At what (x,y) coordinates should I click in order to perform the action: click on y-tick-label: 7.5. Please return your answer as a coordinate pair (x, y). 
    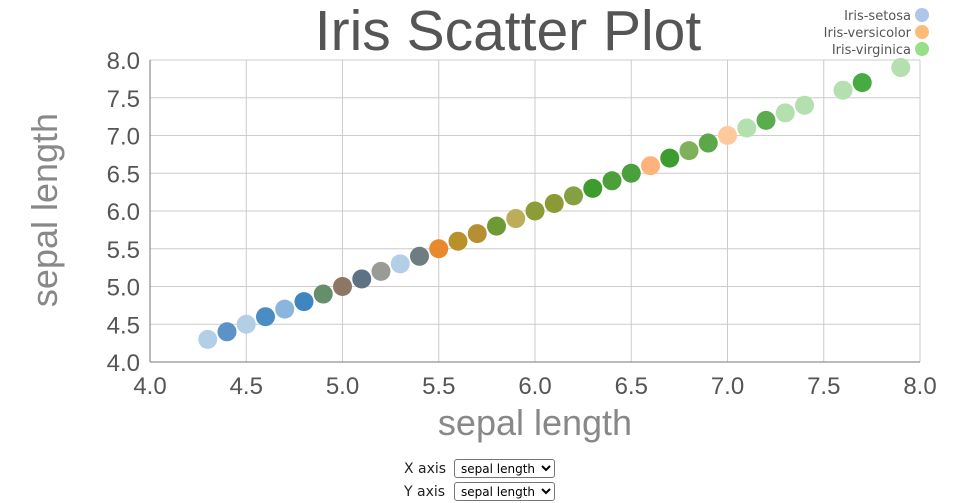
    Looking at the image, I should click on (123, 99).